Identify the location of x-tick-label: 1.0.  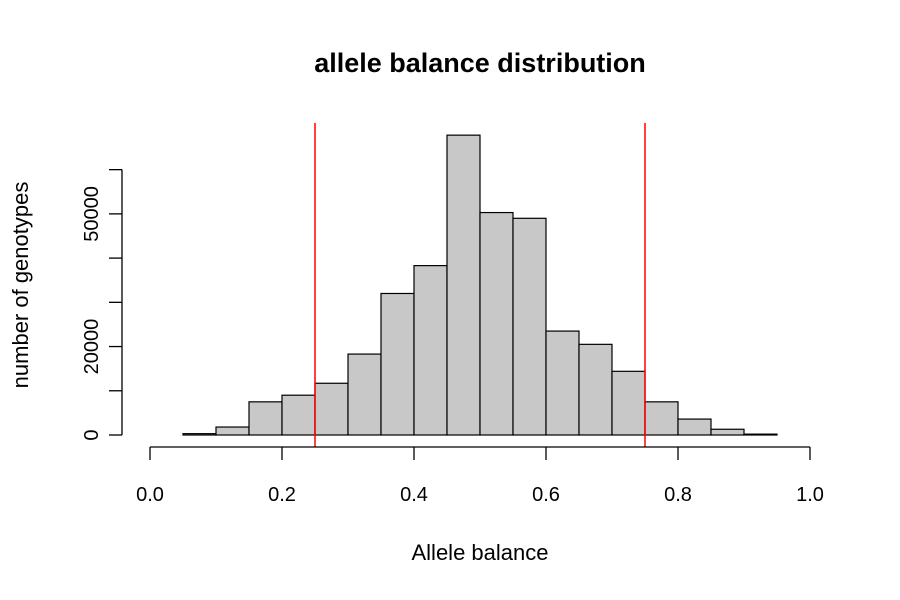
(810, 495).